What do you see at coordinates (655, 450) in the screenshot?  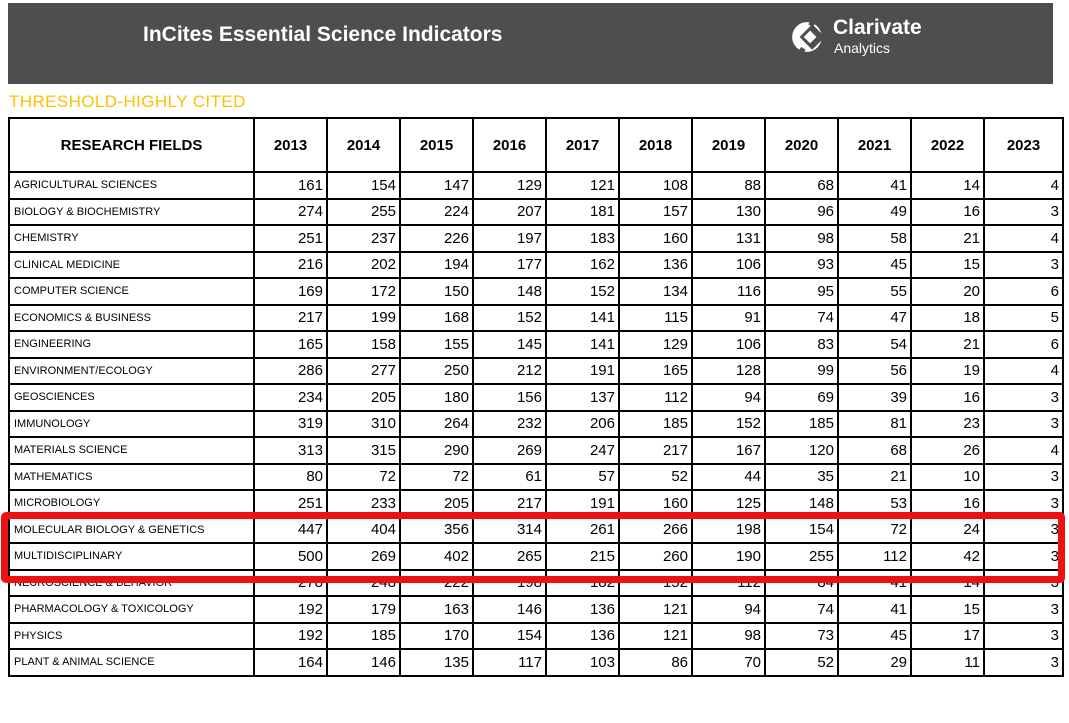 I see `value-cell-materials-science-2018: 217` at bounding box center [655, 450].